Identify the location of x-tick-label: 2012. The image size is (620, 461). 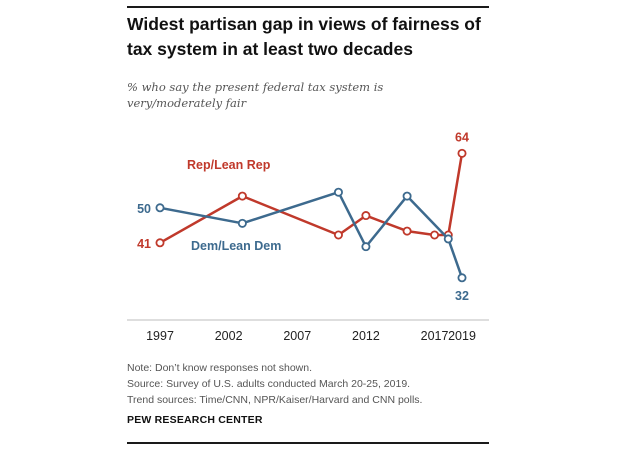
(366, 336).